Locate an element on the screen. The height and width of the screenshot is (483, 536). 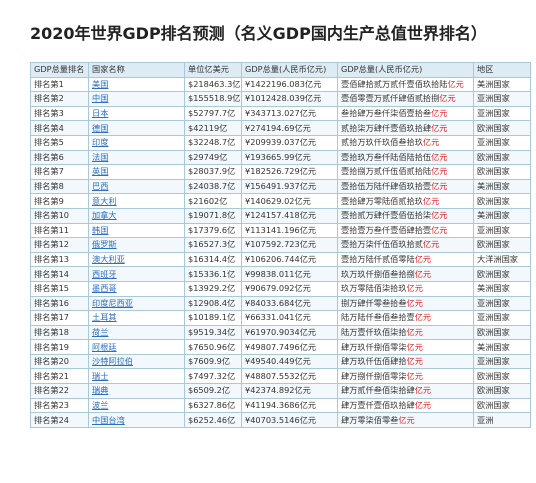
rmb-chinese-cell: 壹拾万柒仟伍佰玖拾贰亿元 is located at coordinates (405, 245).